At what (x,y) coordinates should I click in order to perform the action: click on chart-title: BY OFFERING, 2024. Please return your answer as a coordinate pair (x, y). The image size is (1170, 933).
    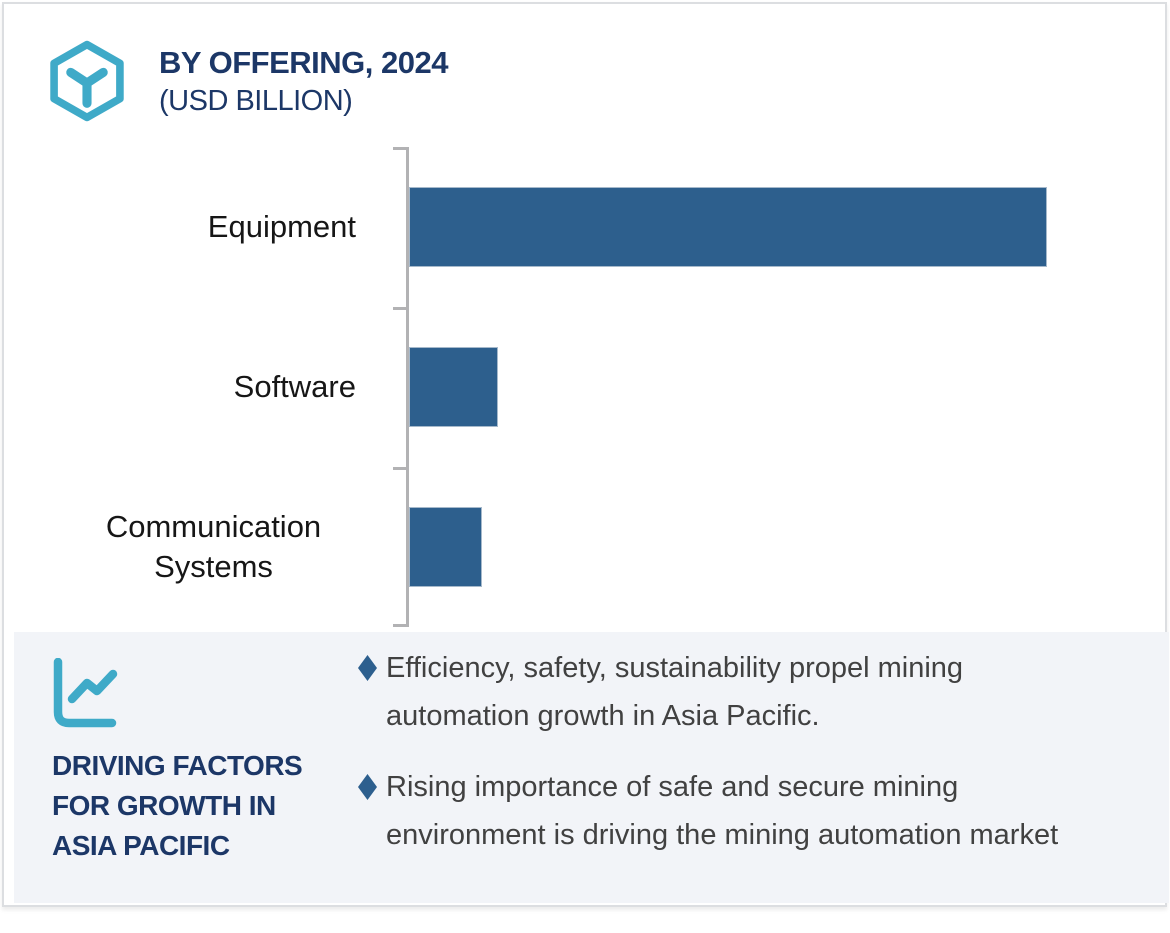
    Looking at the image, I should click on (303, 62).